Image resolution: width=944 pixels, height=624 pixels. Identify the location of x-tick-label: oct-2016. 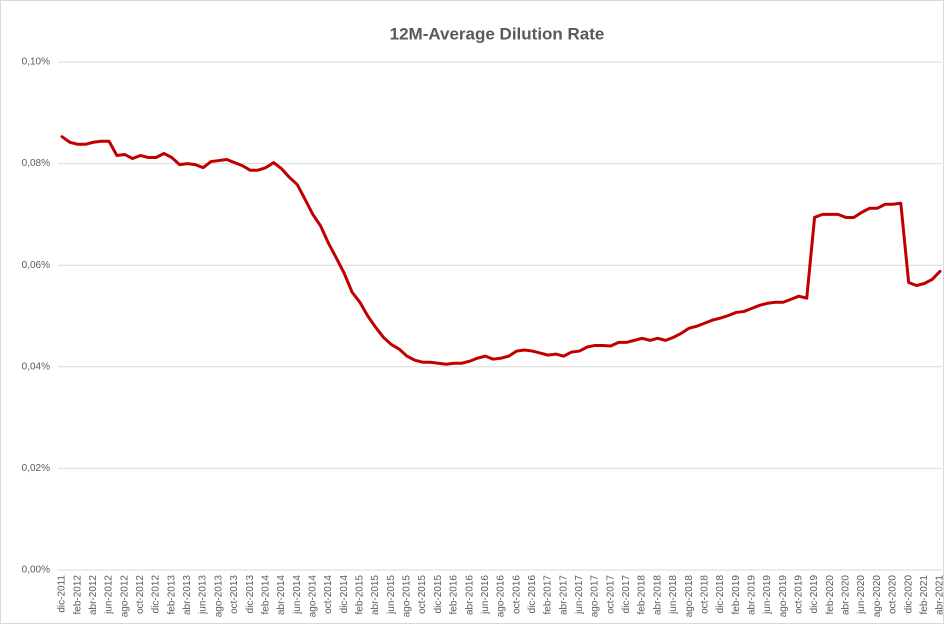
(516, 594).